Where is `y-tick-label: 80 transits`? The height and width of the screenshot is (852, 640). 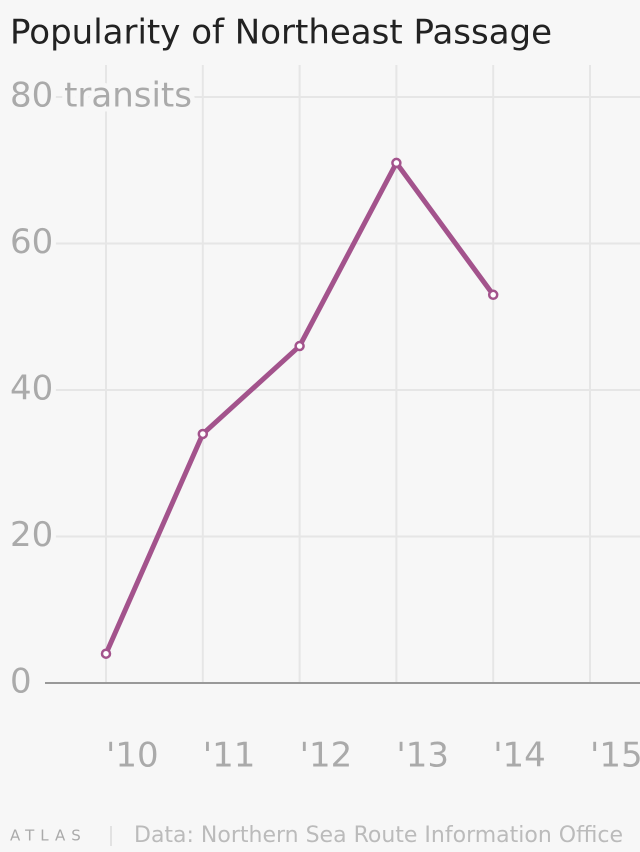 y-tick-label: 80 transits is located at coordinates (101, 96).